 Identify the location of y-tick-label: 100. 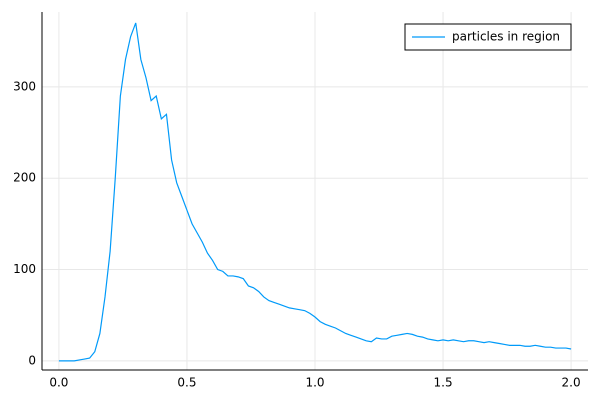
(24, 269).